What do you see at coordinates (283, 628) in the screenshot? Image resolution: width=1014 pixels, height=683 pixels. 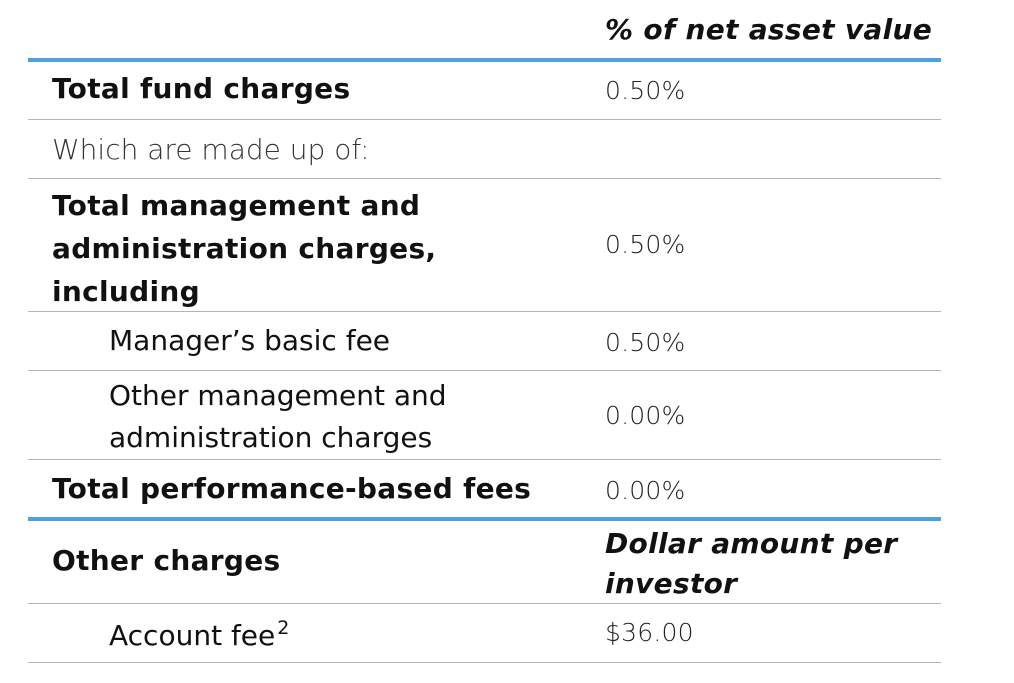 I see `footnote-marker: 2` at bounding box center [283, 628].